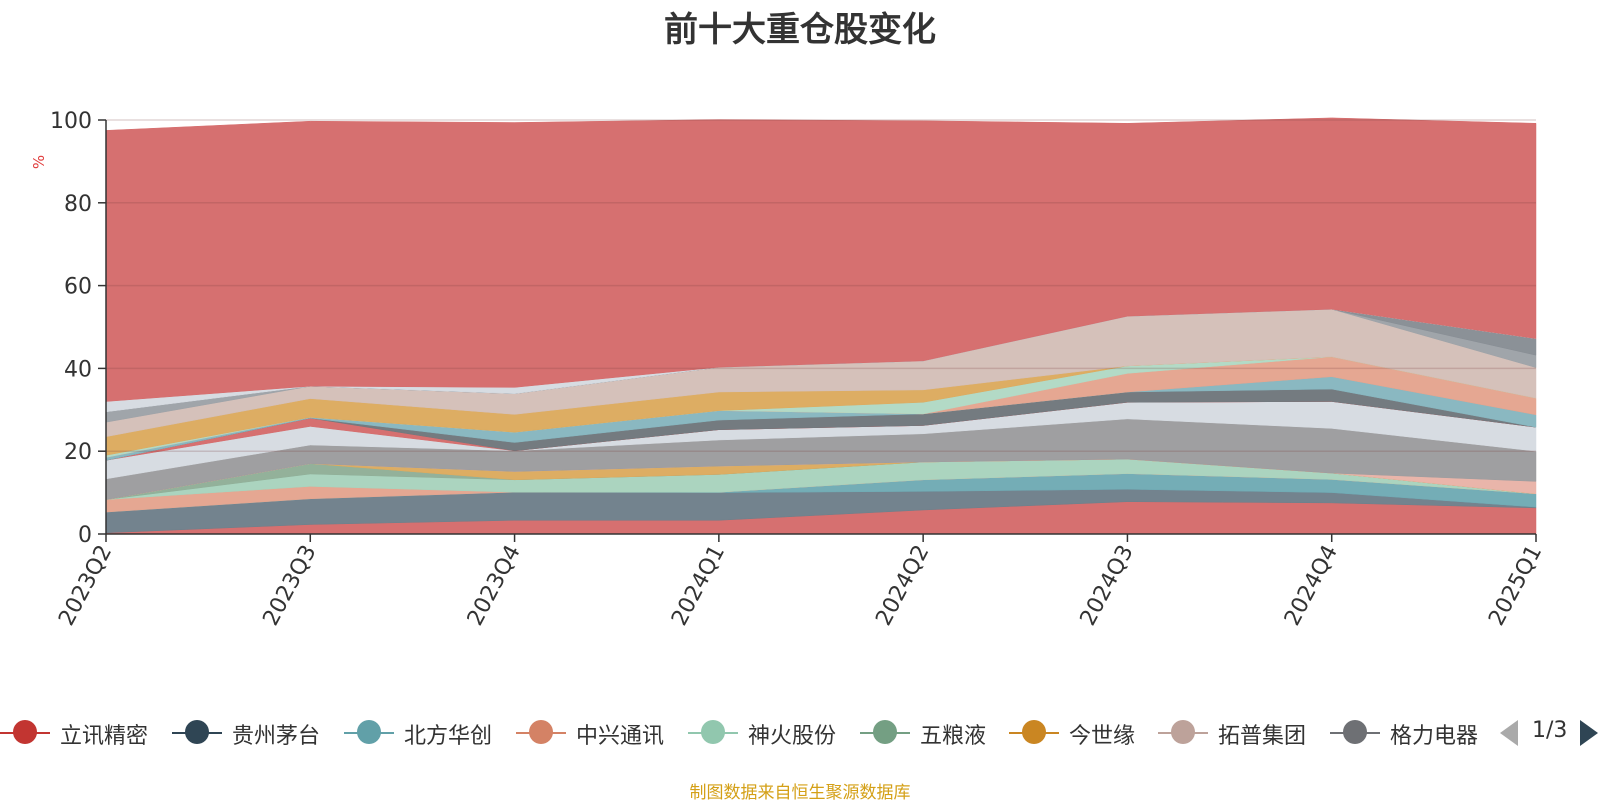 Image resolution: width=1600 pixels, height=803 pixels. I want to click on legend-page-indicator: 1/3, so click(1550, 730).